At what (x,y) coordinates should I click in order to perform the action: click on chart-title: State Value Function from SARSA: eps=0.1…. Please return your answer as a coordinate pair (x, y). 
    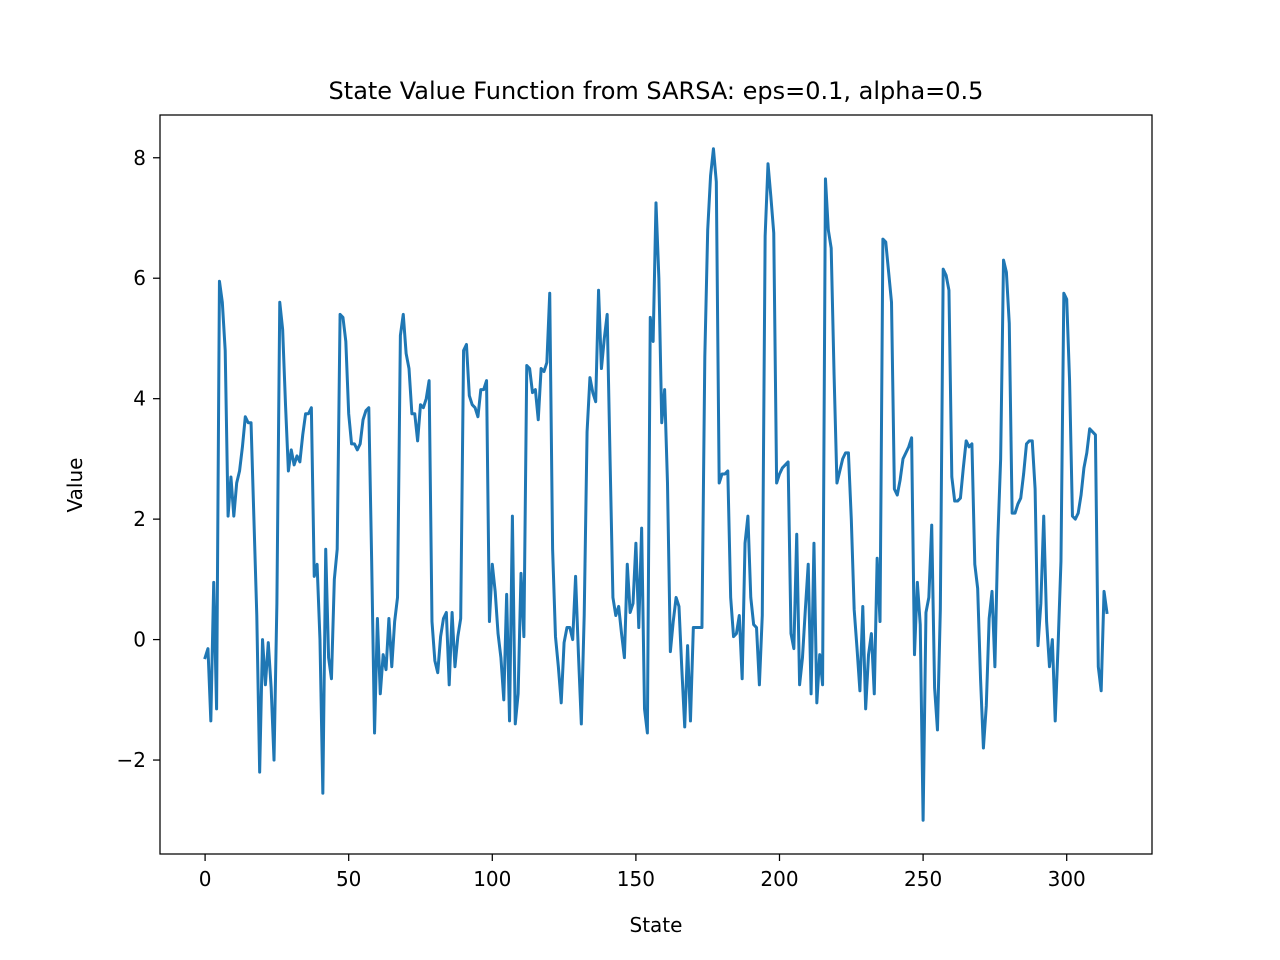
    Looking at the image, I should click on (656, 91).